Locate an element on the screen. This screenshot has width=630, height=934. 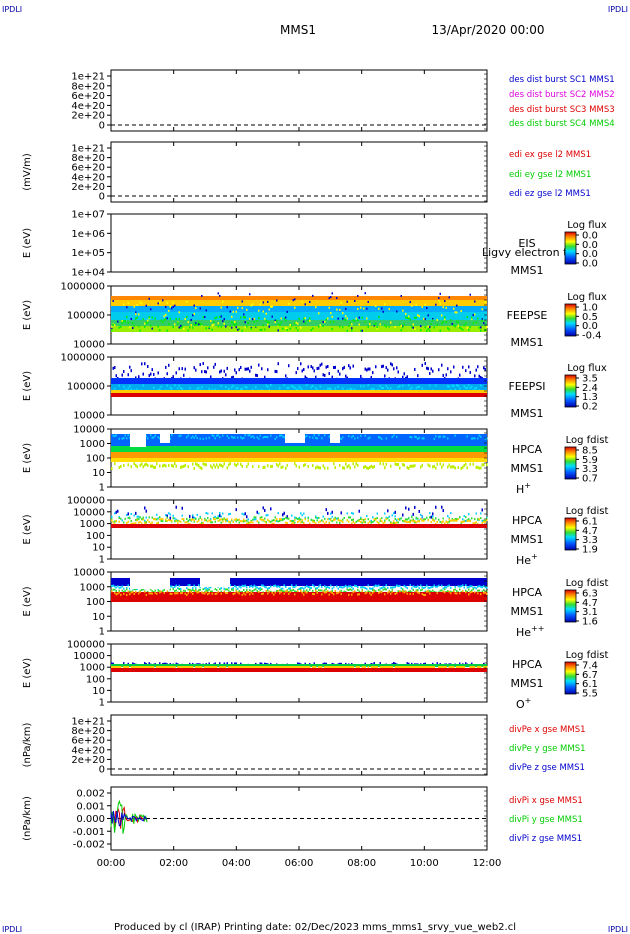
colorbar-tick-label: -0.4 is located at coordinates (592, 336).